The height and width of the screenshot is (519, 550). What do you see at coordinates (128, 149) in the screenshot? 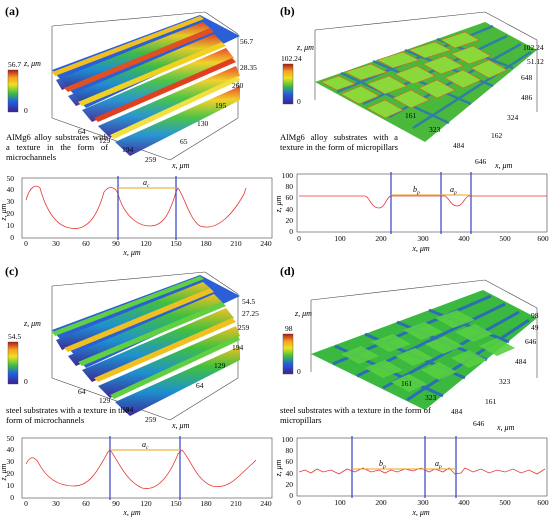
I see `x-tick: 194` at bounding box center [128, 149].